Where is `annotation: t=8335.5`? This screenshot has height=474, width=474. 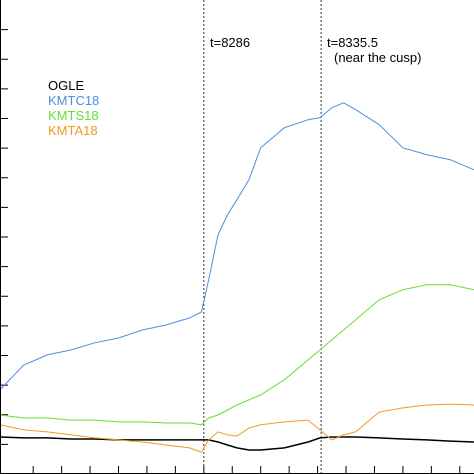 annotation: t=8335.5 is located at coordinates (352, 42).